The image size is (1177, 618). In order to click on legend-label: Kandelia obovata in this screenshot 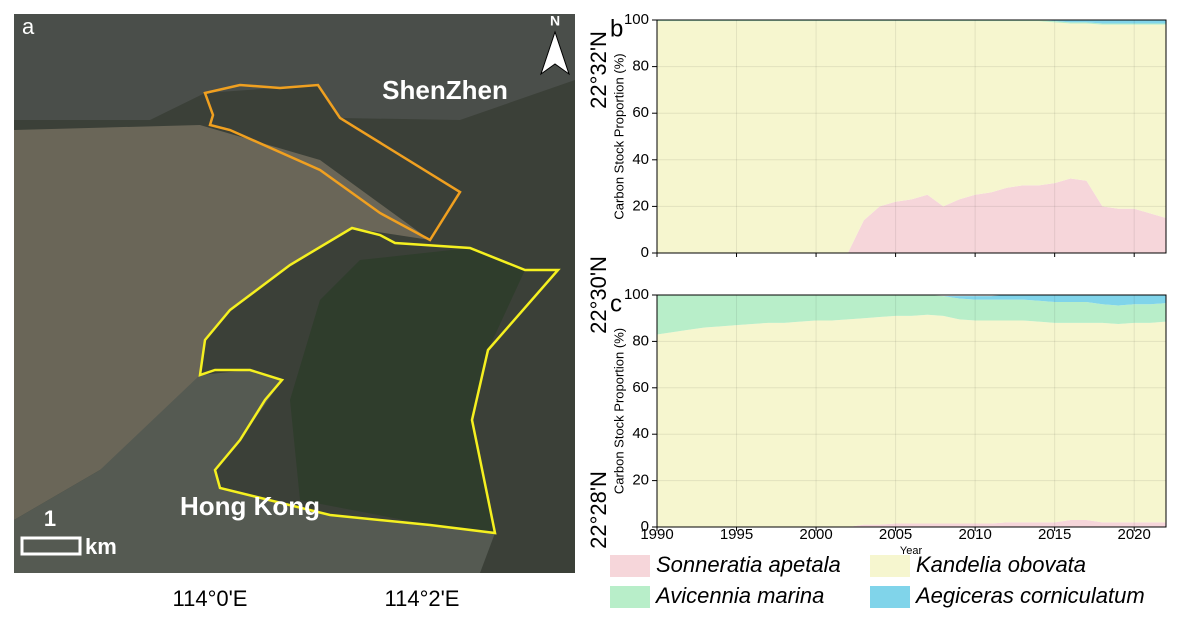, I will do `click(1001, 564)`.